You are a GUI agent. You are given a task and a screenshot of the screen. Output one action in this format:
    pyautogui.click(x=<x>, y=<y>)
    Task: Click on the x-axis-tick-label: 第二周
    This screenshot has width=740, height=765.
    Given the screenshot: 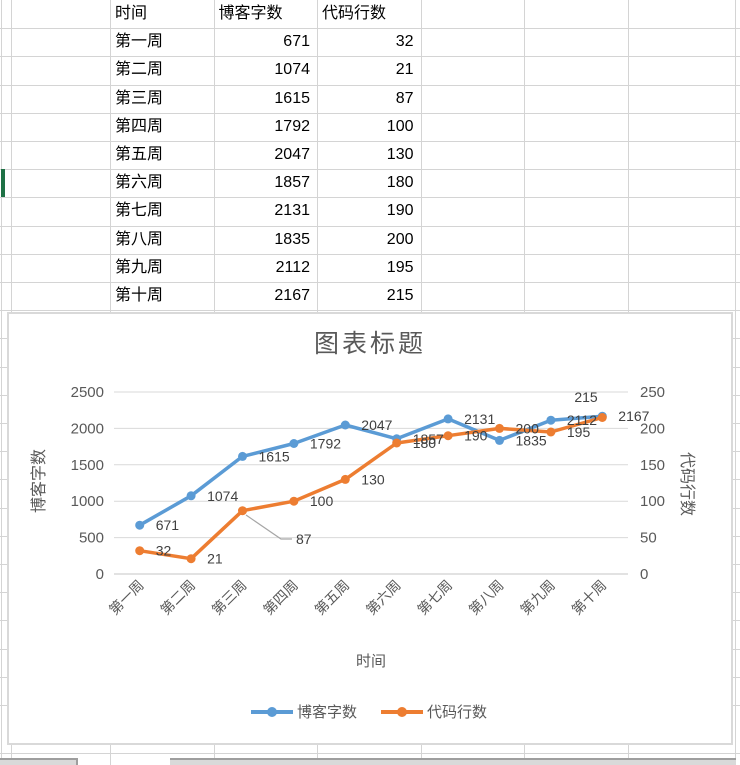 What is the action you would take?
    pyautogui.click(x=177, y=597)
    